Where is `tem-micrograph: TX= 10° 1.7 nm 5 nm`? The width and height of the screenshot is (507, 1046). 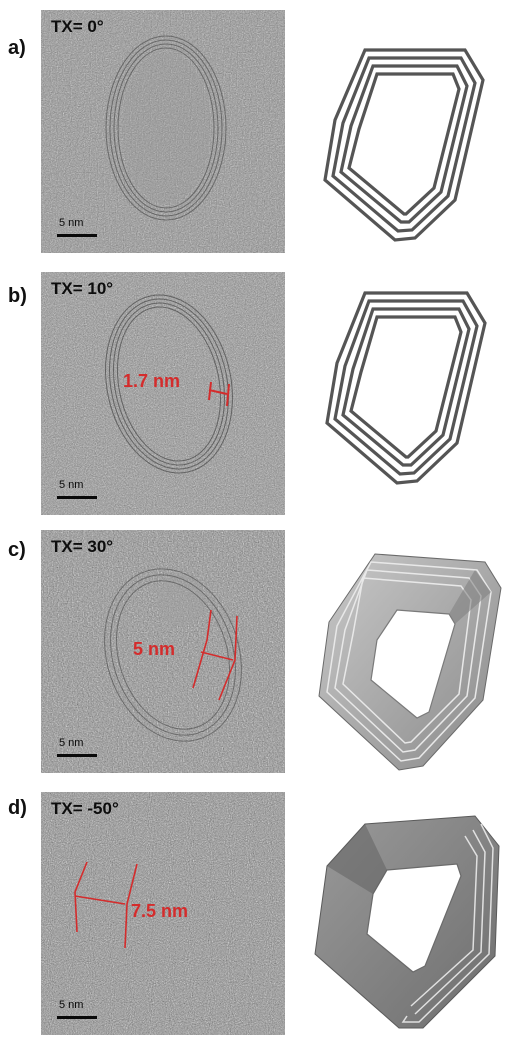
tem-micrograph: TX= 10° 1.7 nm 5 nm is located at coordinates (163, 393).